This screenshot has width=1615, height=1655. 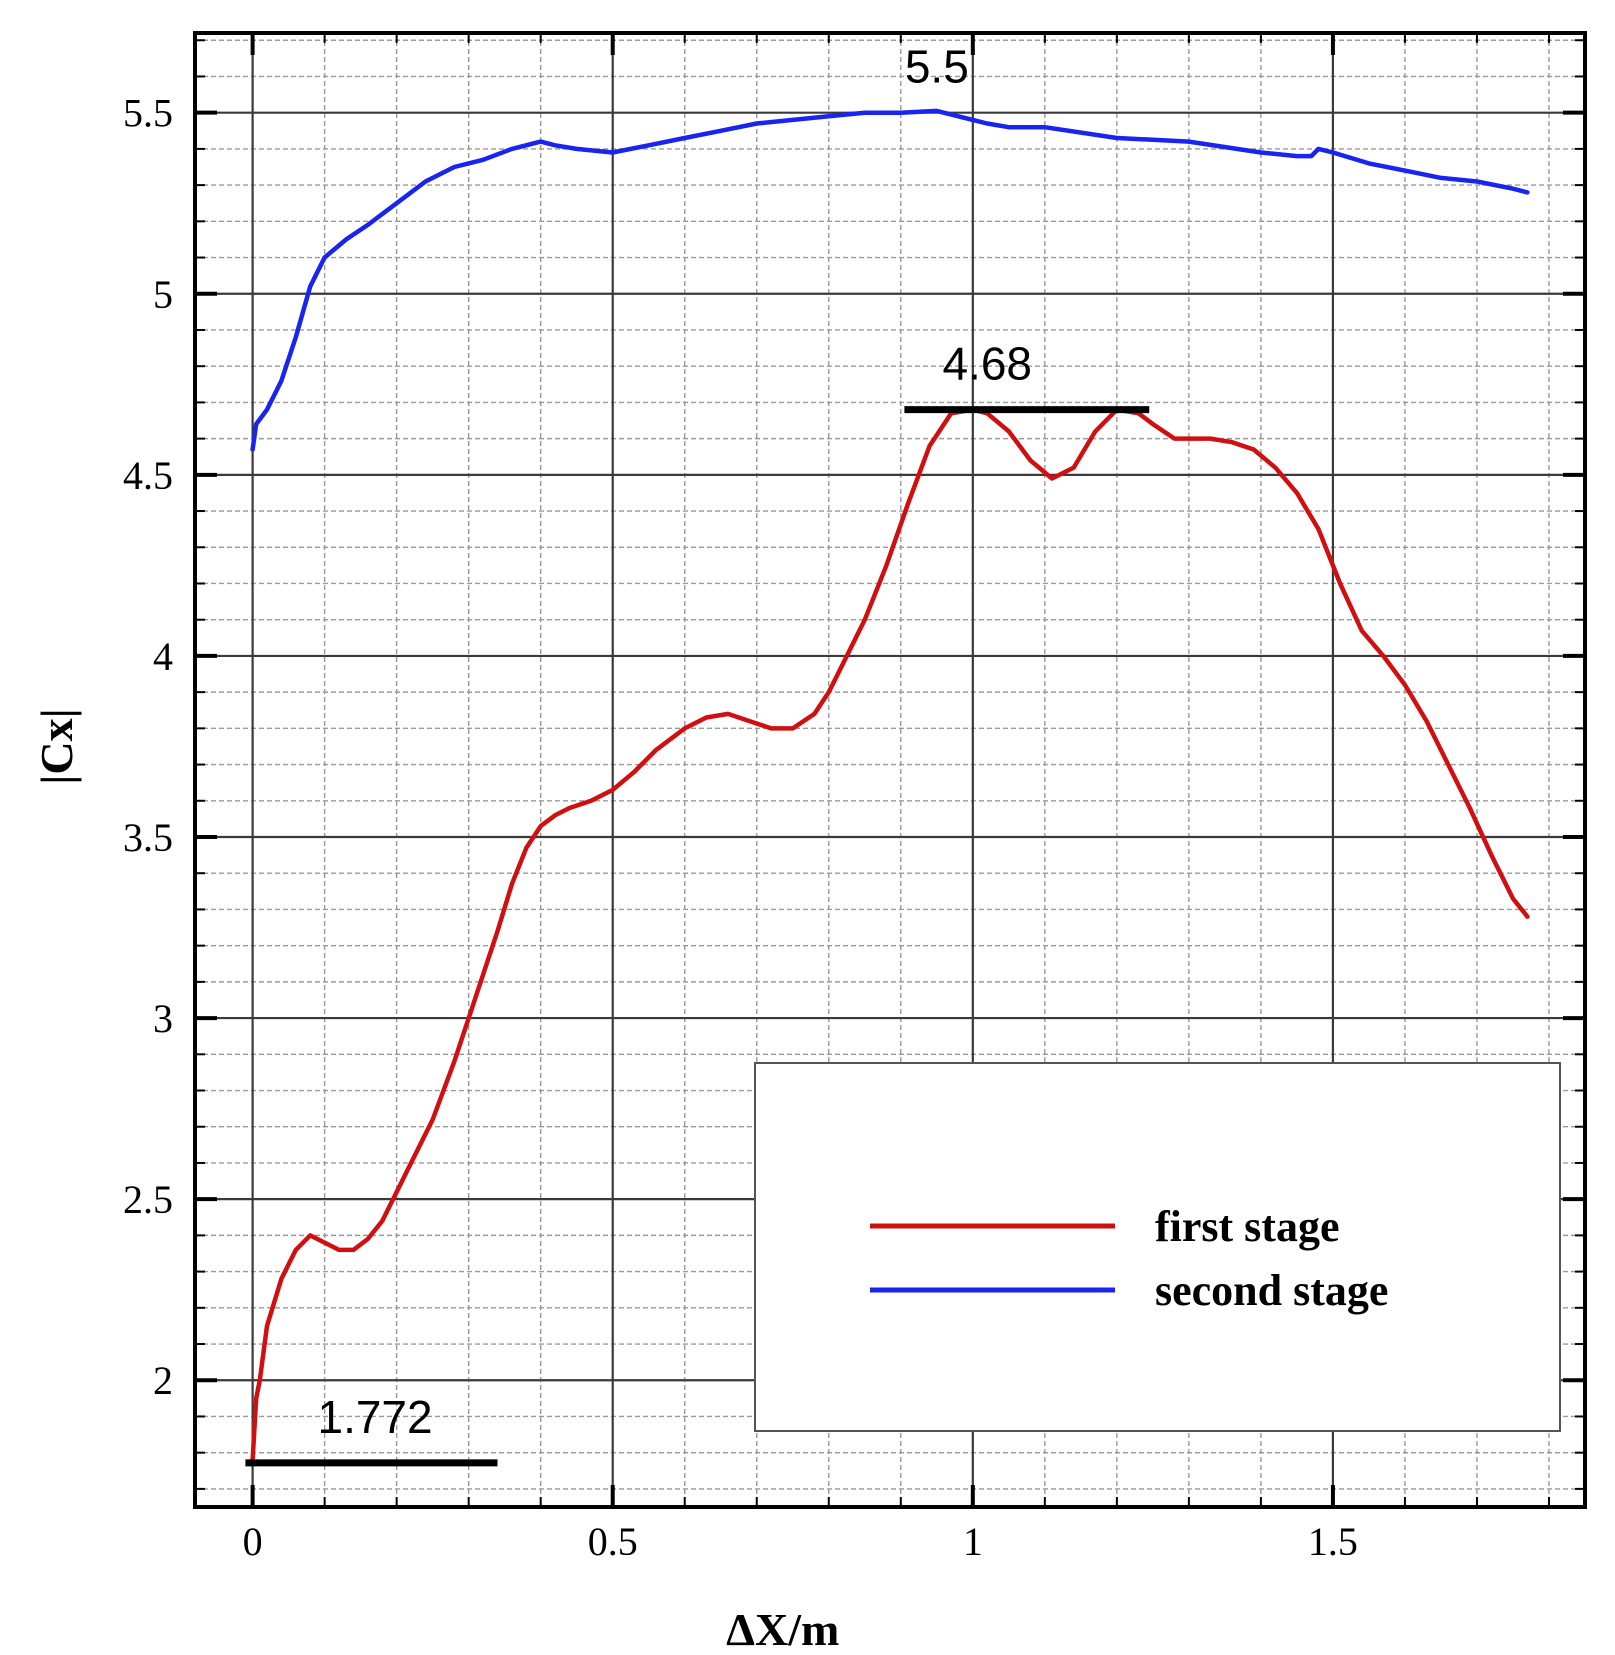 I want to click on y-tick-label: 4.5, so click(x=148, y=475).